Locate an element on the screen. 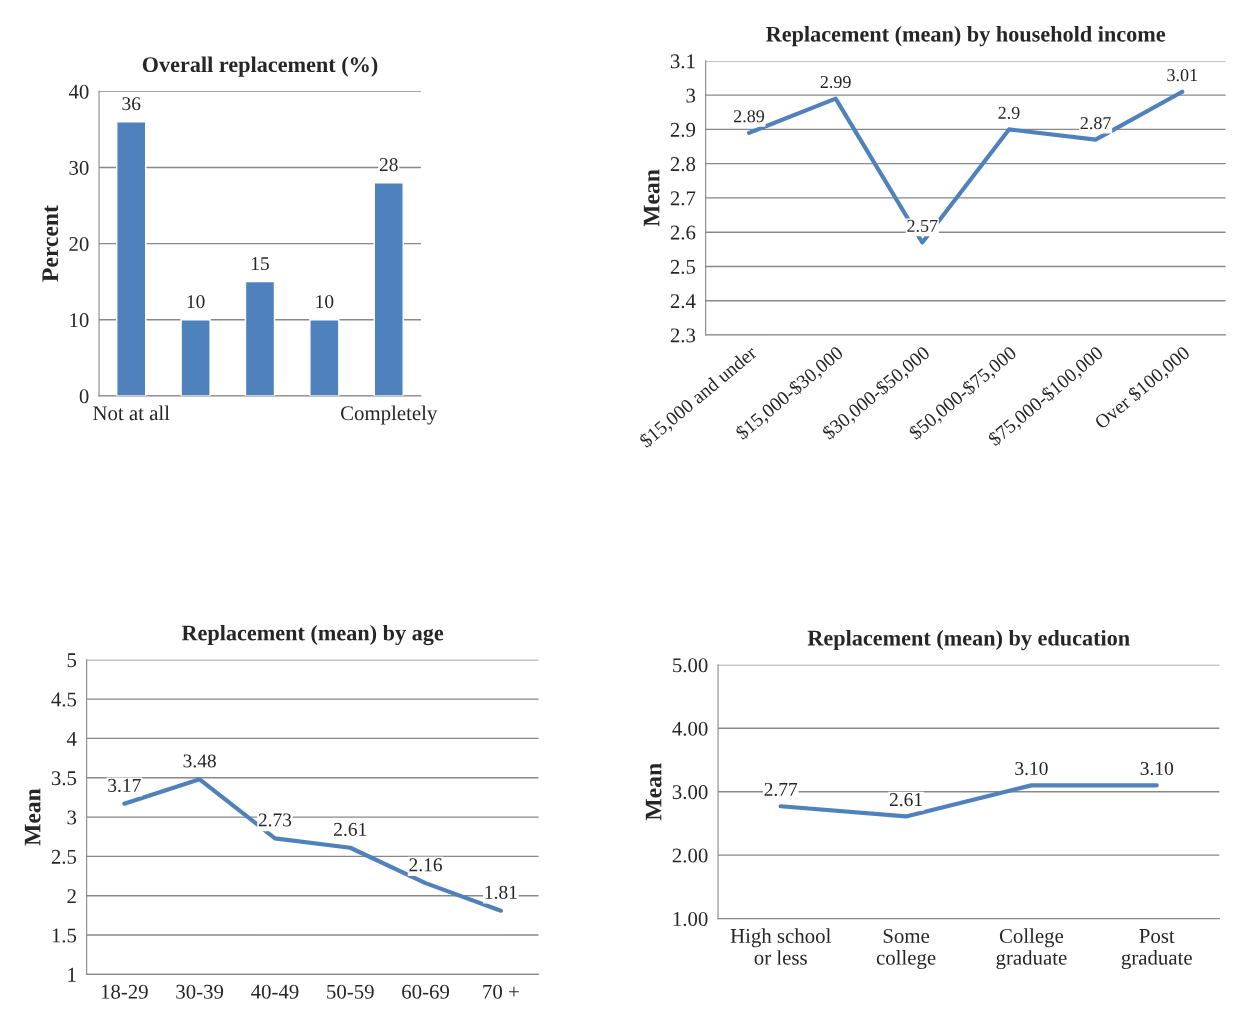  y-tick-label: 4.5 is located at coordinates (64, 699).